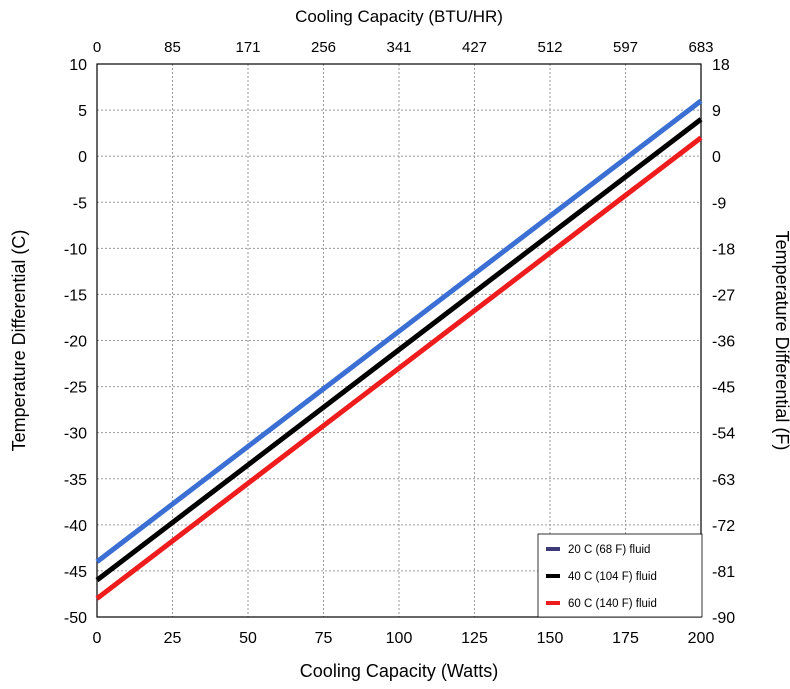  What do you see at coordinates (324, 638) in the screenshot?
I see `x-tick-label: 75` at bounding box center [324, 638].